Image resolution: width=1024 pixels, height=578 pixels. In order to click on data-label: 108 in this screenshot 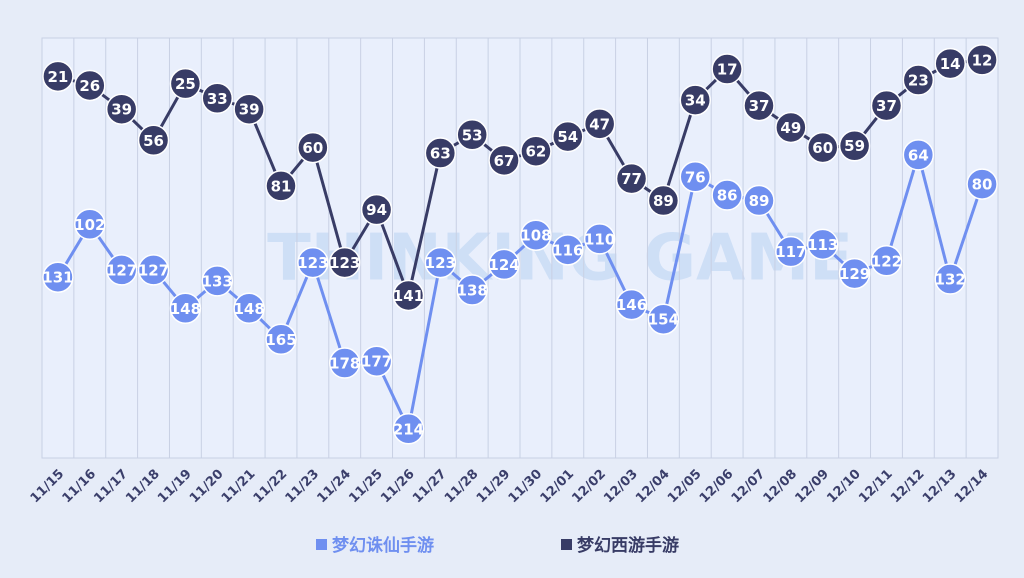, I will do `click(535, 236)`.